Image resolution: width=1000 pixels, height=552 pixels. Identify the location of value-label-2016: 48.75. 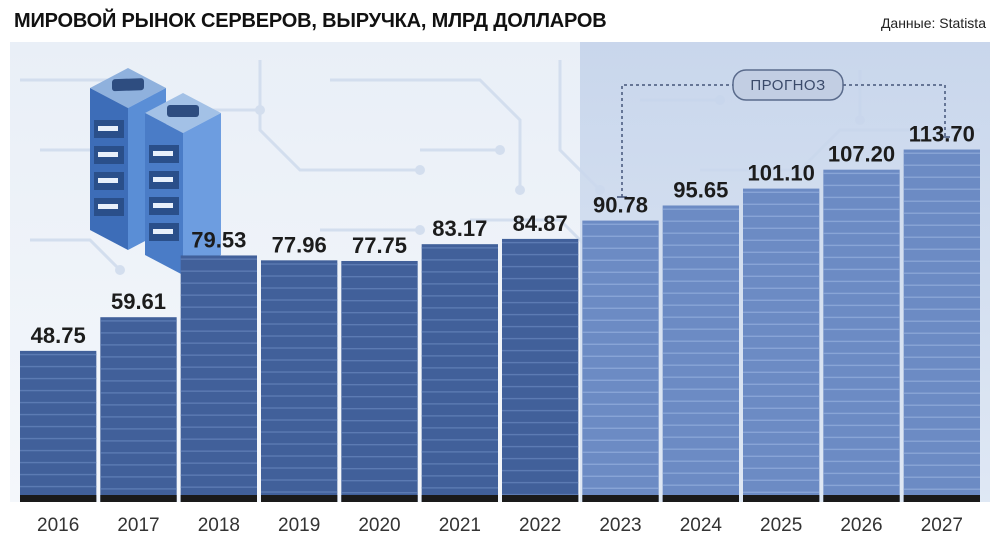
(58, 335).